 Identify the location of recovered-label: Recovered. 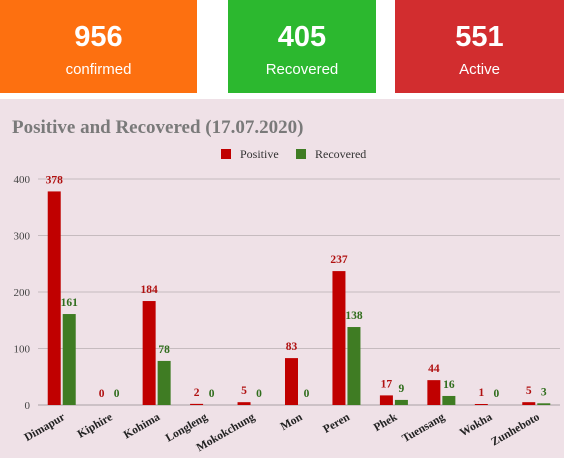
(302, 69).